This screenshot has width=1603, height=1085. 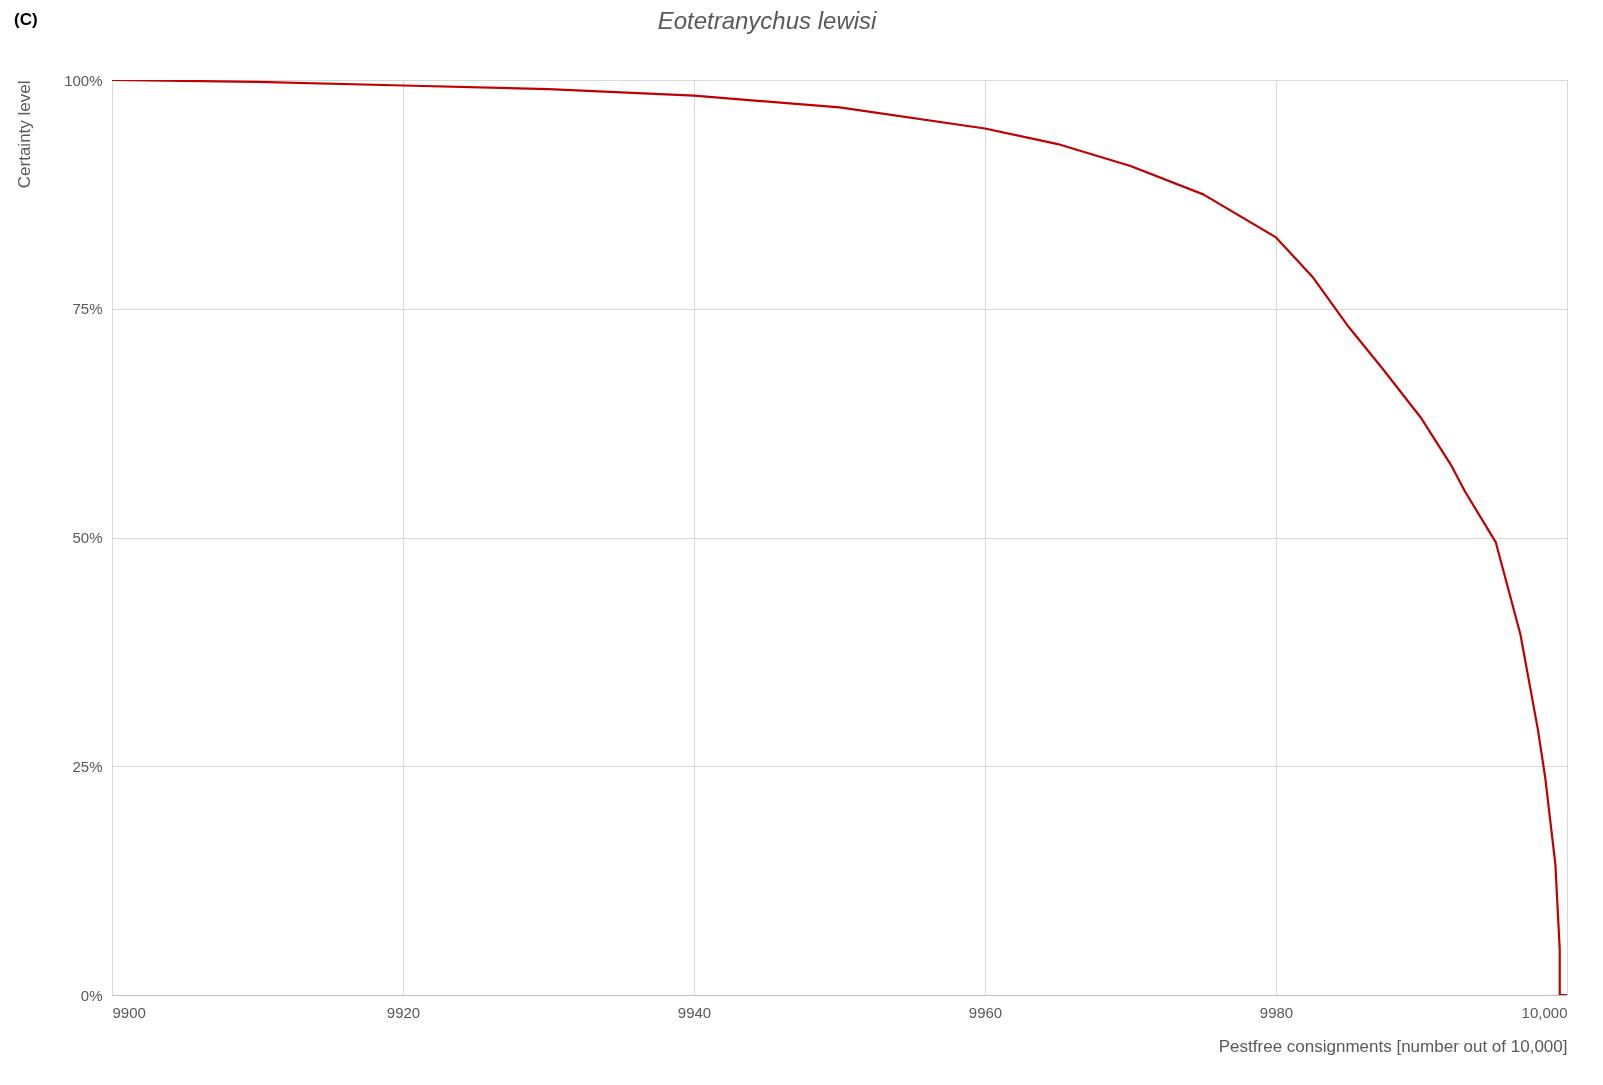 I want to click on y-tick-label: 25%, so click(x=87, y=766).